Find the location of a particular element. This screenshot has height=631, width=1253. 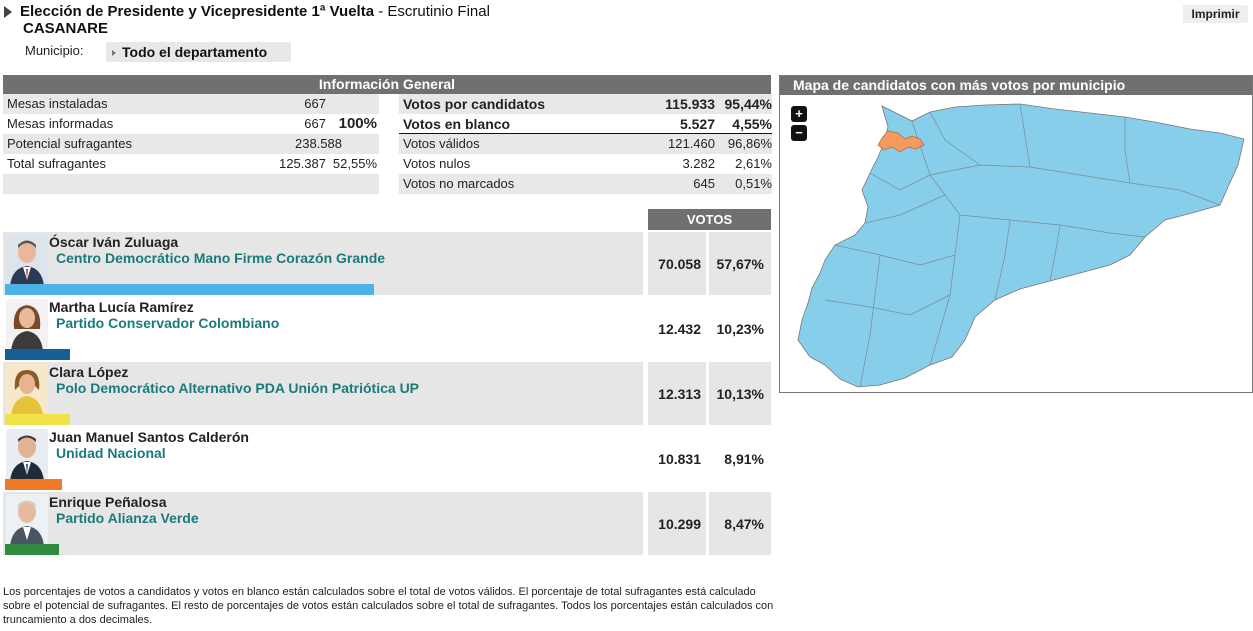

candidate-percent: 8,91% is located at coordinates (744, 459).